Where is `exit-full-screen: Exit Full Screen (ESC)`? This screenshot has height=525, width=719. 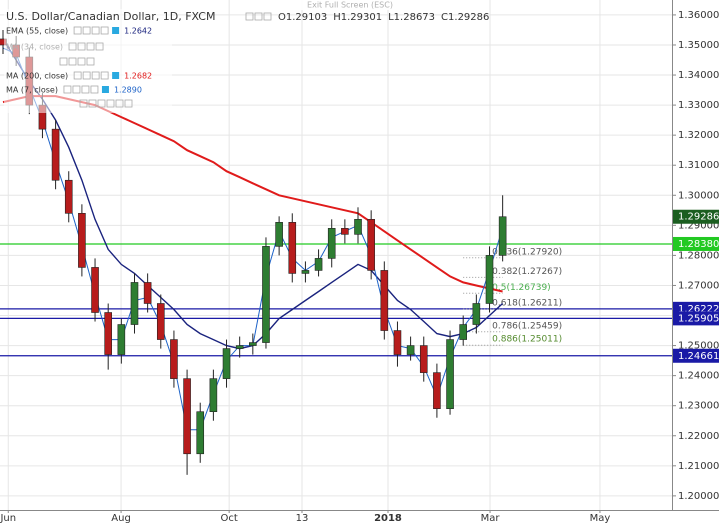
exit-full-screen: Exit Full Screen (ESC) is located at coordinates (350, 5).